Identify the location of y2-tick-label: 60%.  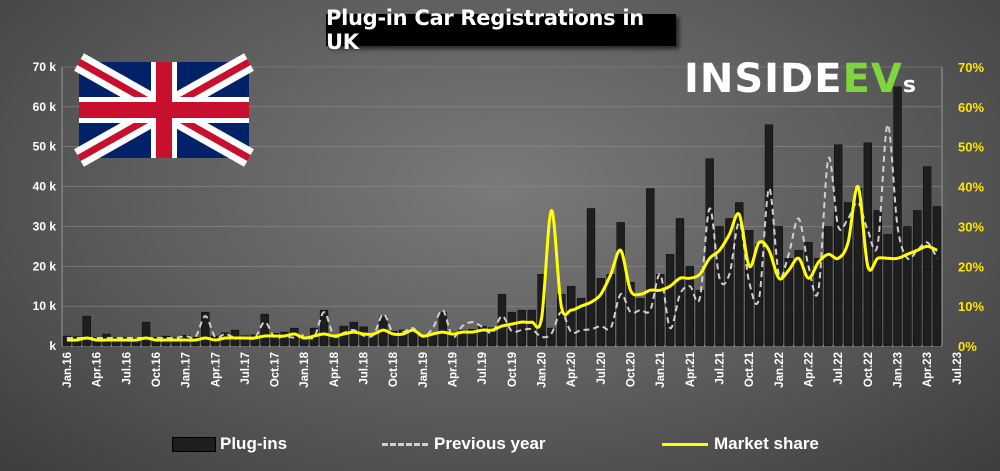
(971, 107).